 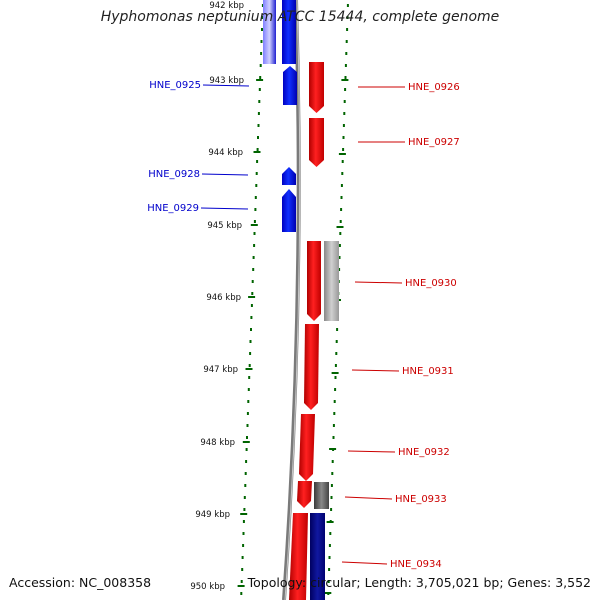 I want to click on gene-feature-hne0929, so click(x=289, y=210).